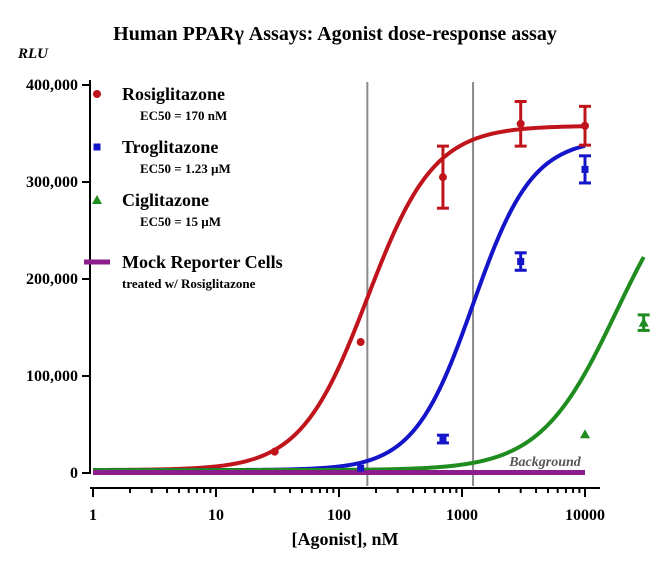 The height and width of the screenshot is (565, 650). I want to click on legend-sublabel-1: EC50 = 1.23 µM, so click(185, 168).